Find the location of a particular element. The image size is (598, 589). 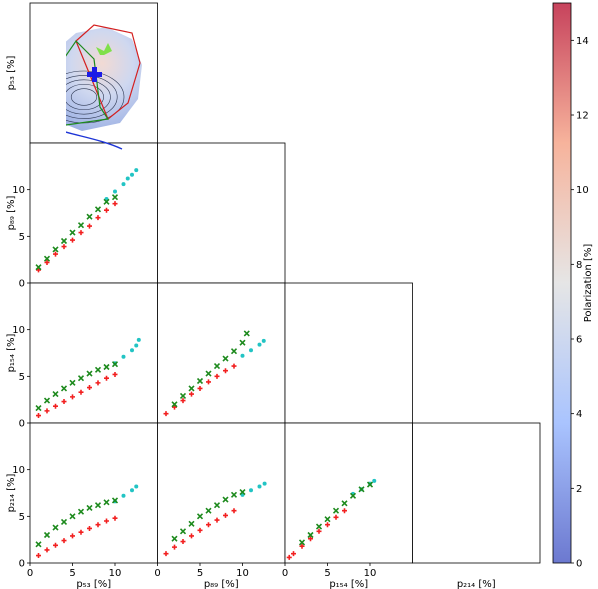

y-axis-label-p214: p₂₁₄ [%] is located at coordinates (11, 492).